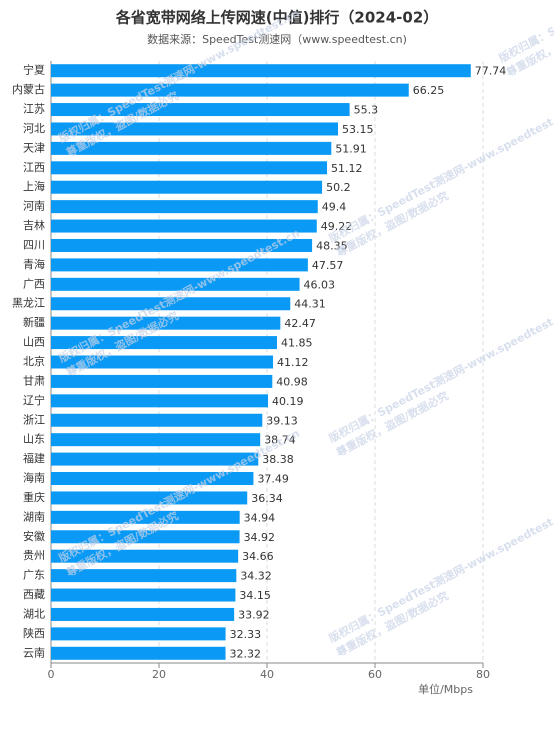  I want to click on value-label: 47.57, so click(328, 265).